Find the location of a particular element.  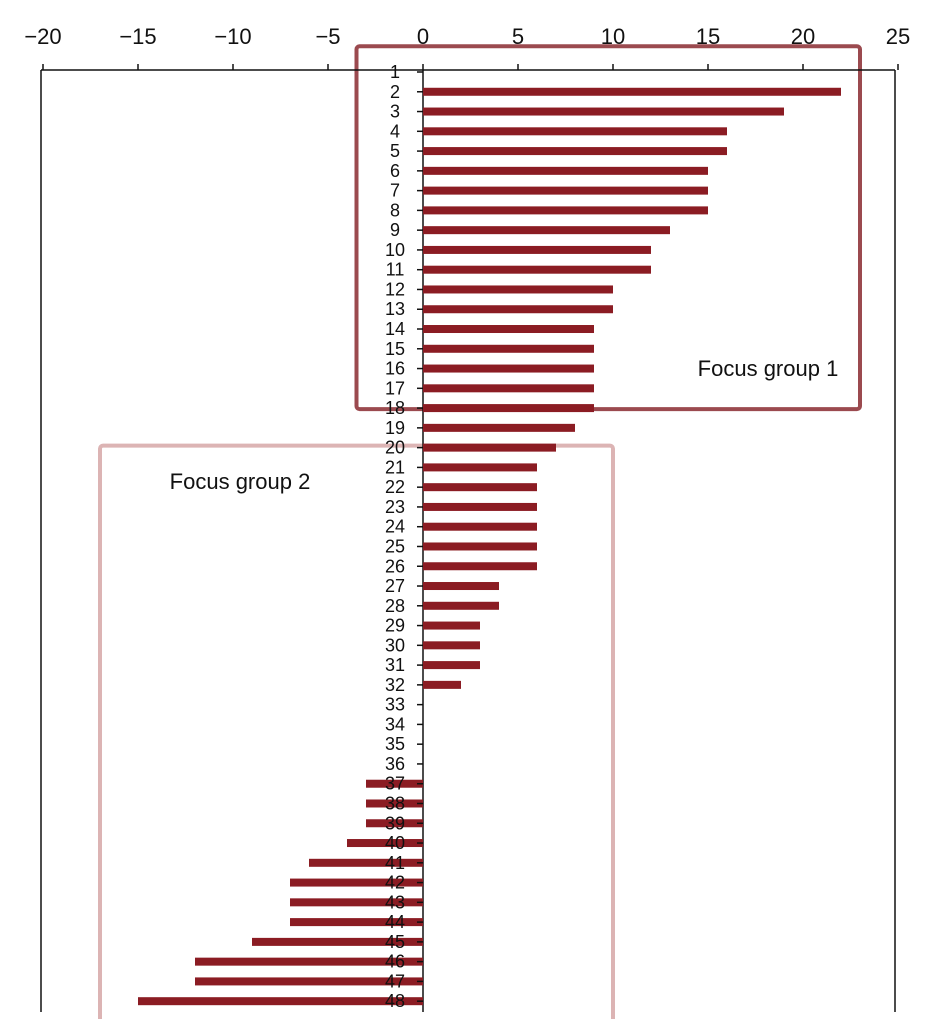

category-label: 4 is located at coordinates (395, 131).